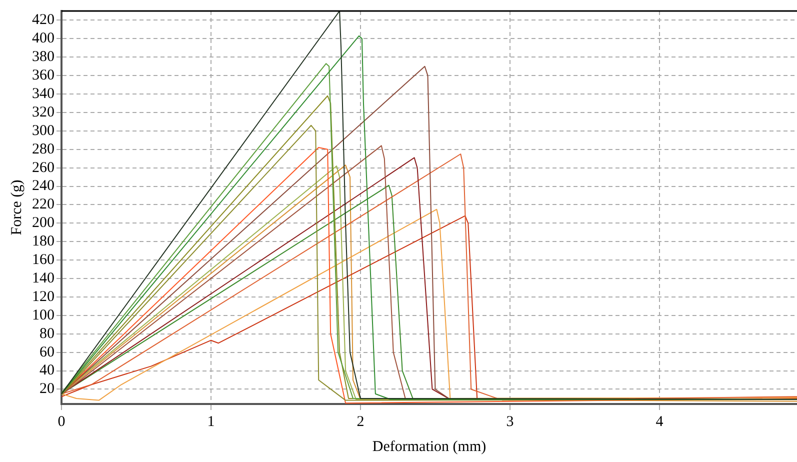 The width and height of the screenshot is (797, 462). What do you see at coordinates (660, 422) in the screenshot?
I see `x-tick-label: 4` at bounding box center [660, 422].